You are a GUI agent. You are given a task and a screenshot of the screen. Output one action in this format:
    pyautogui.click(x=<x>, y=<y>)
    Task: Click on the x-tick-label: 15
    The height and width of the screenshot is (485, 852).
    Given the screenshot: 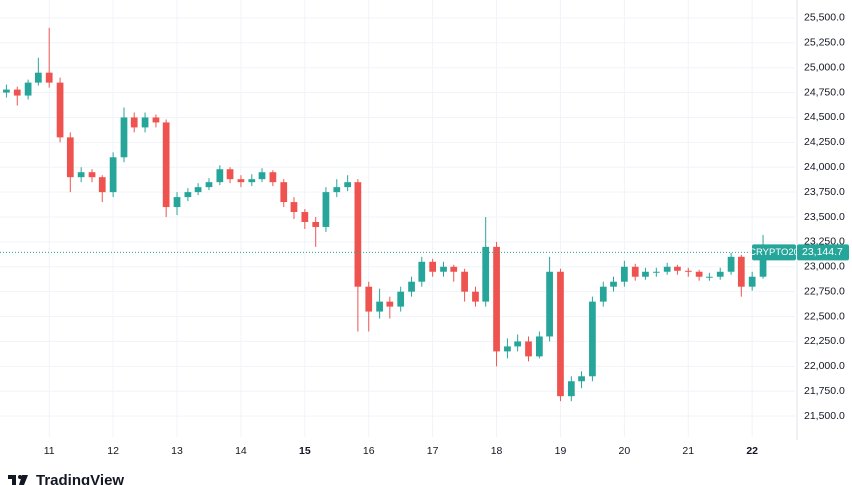 What is the action you would take?
    pyautogui.click(x=305, y=451)
    